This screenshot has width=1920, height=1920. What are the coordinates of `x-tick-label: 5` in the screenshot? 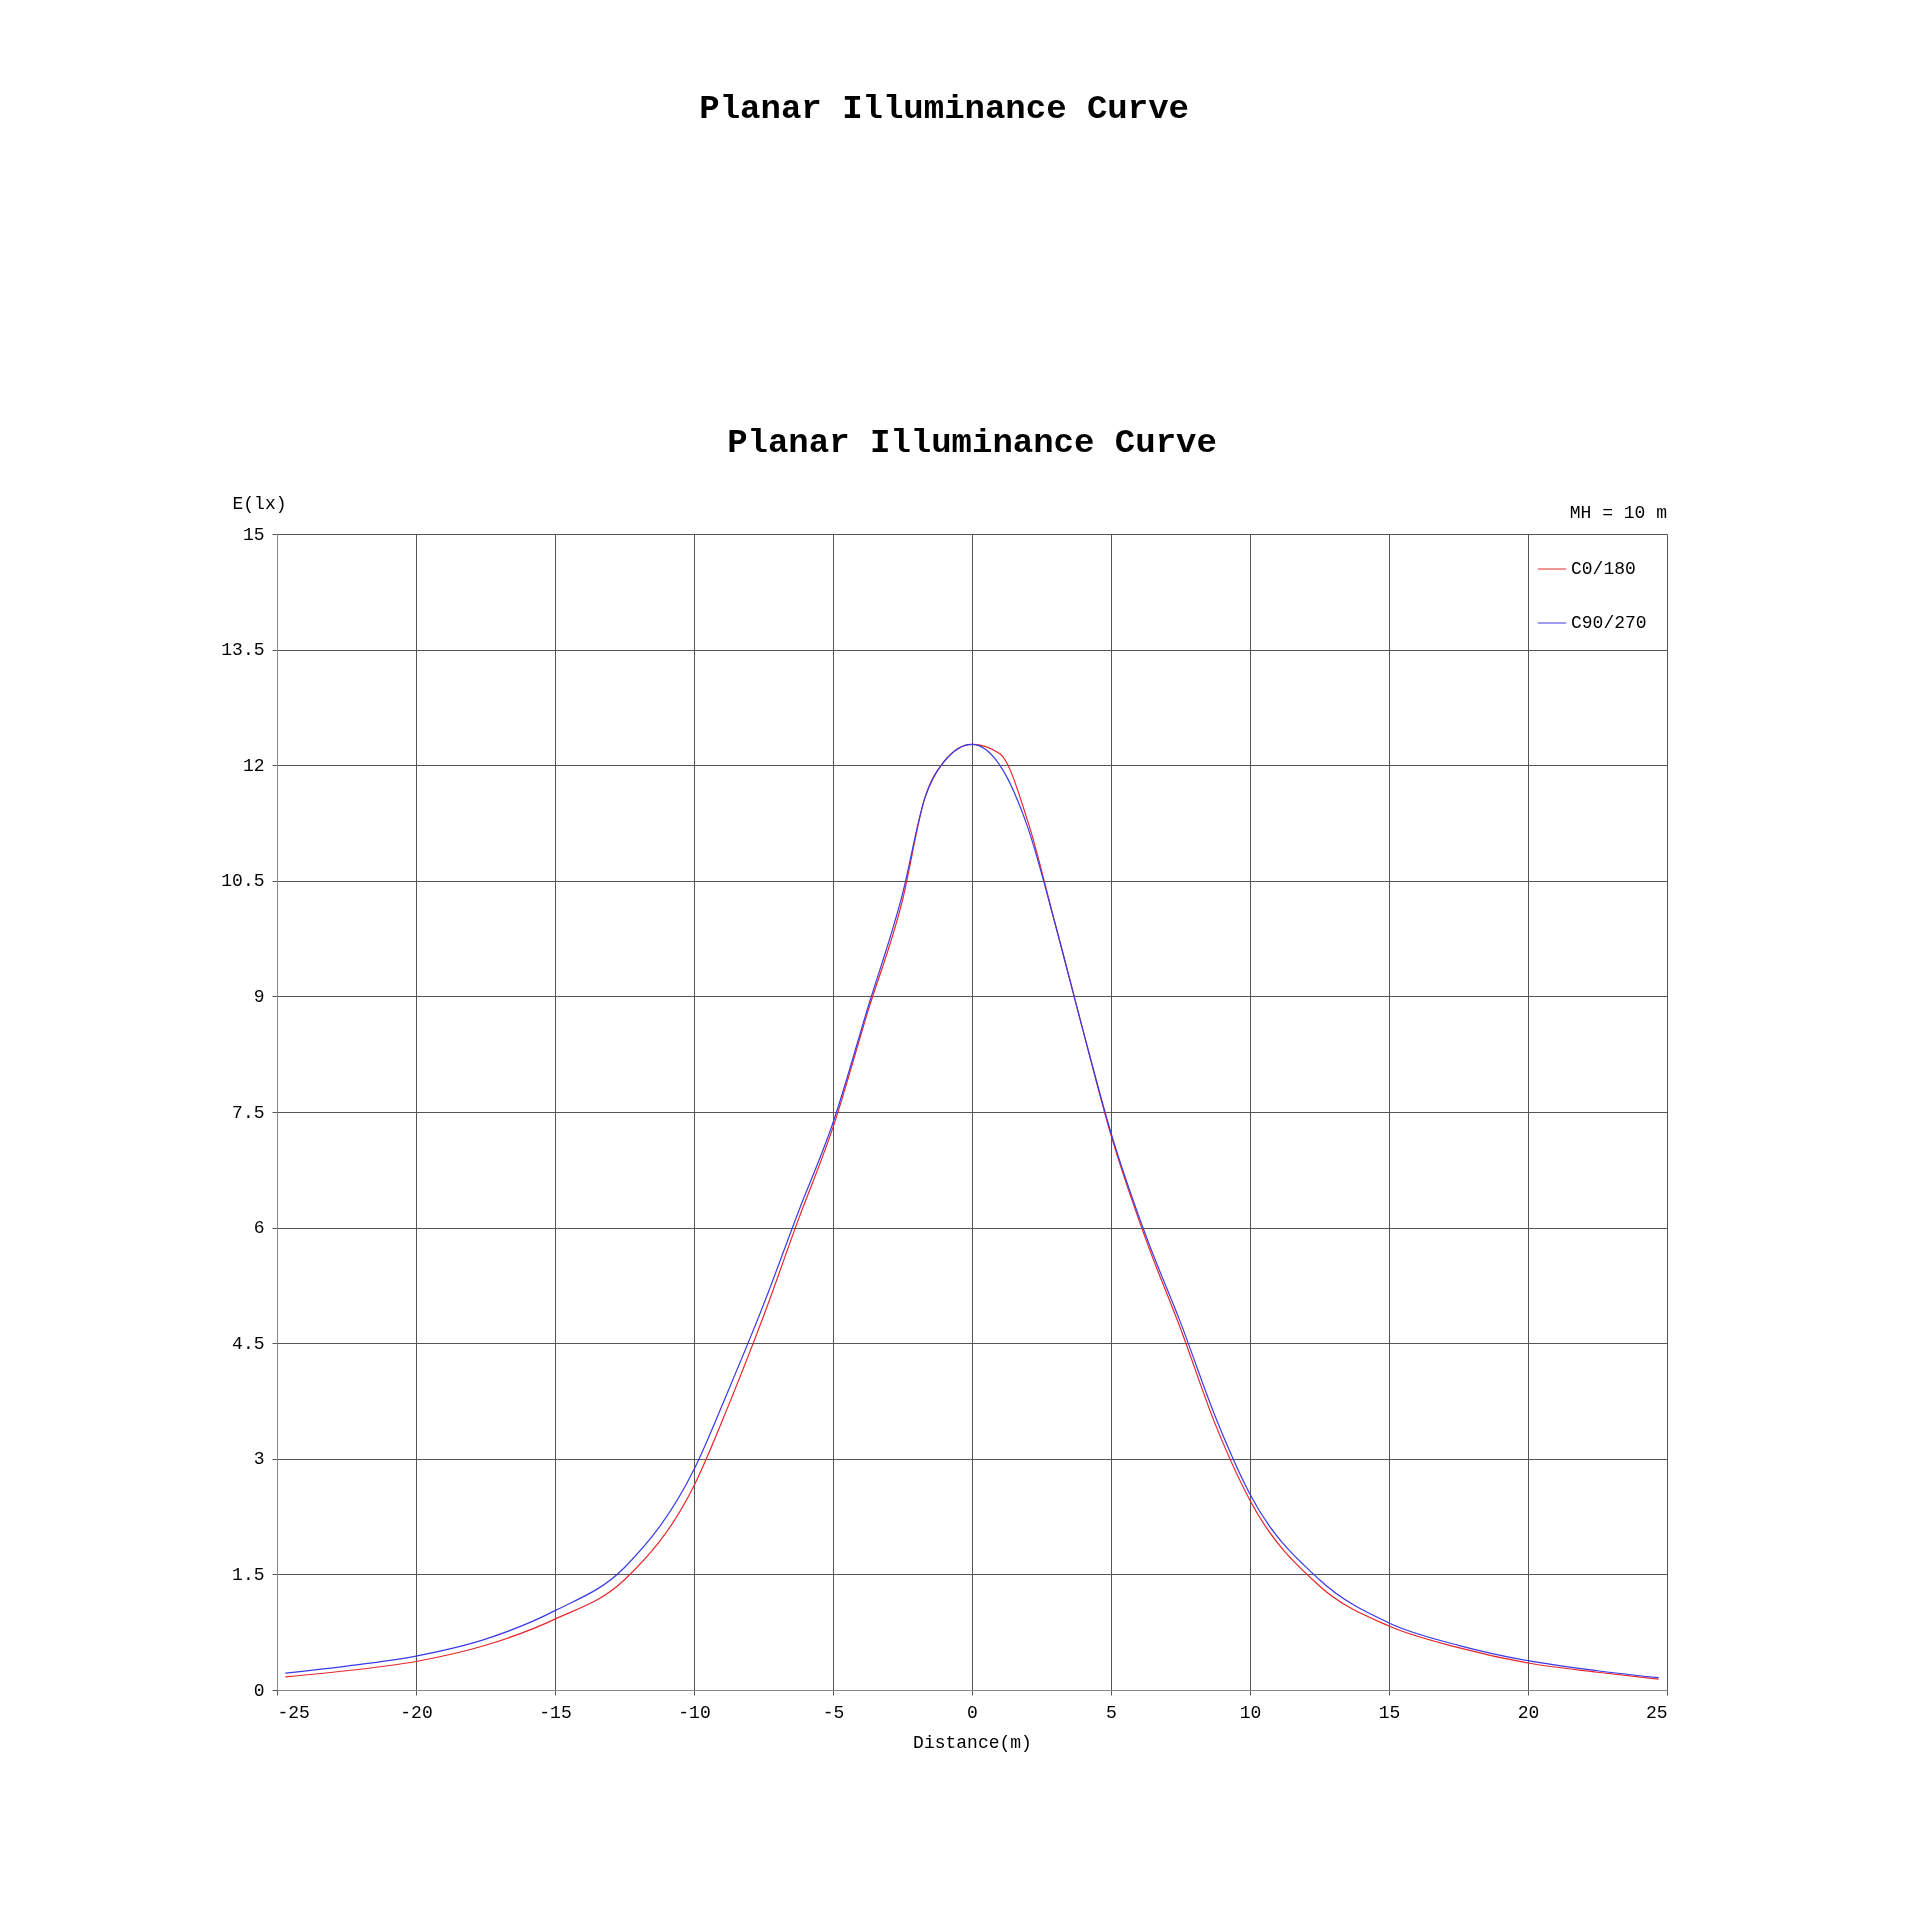 It's located at (1111, 1712).